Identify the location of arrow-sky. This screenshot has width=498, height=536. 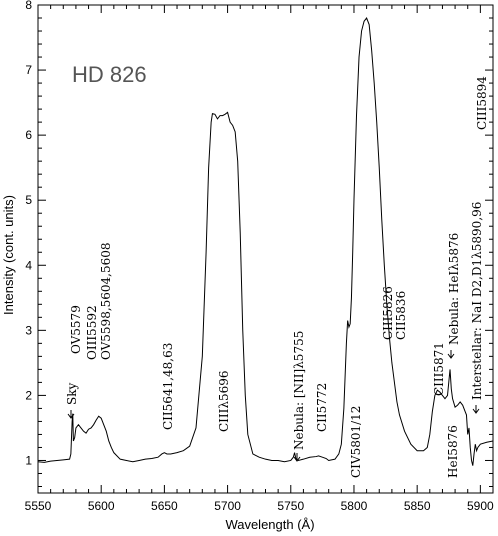
(71, 414).